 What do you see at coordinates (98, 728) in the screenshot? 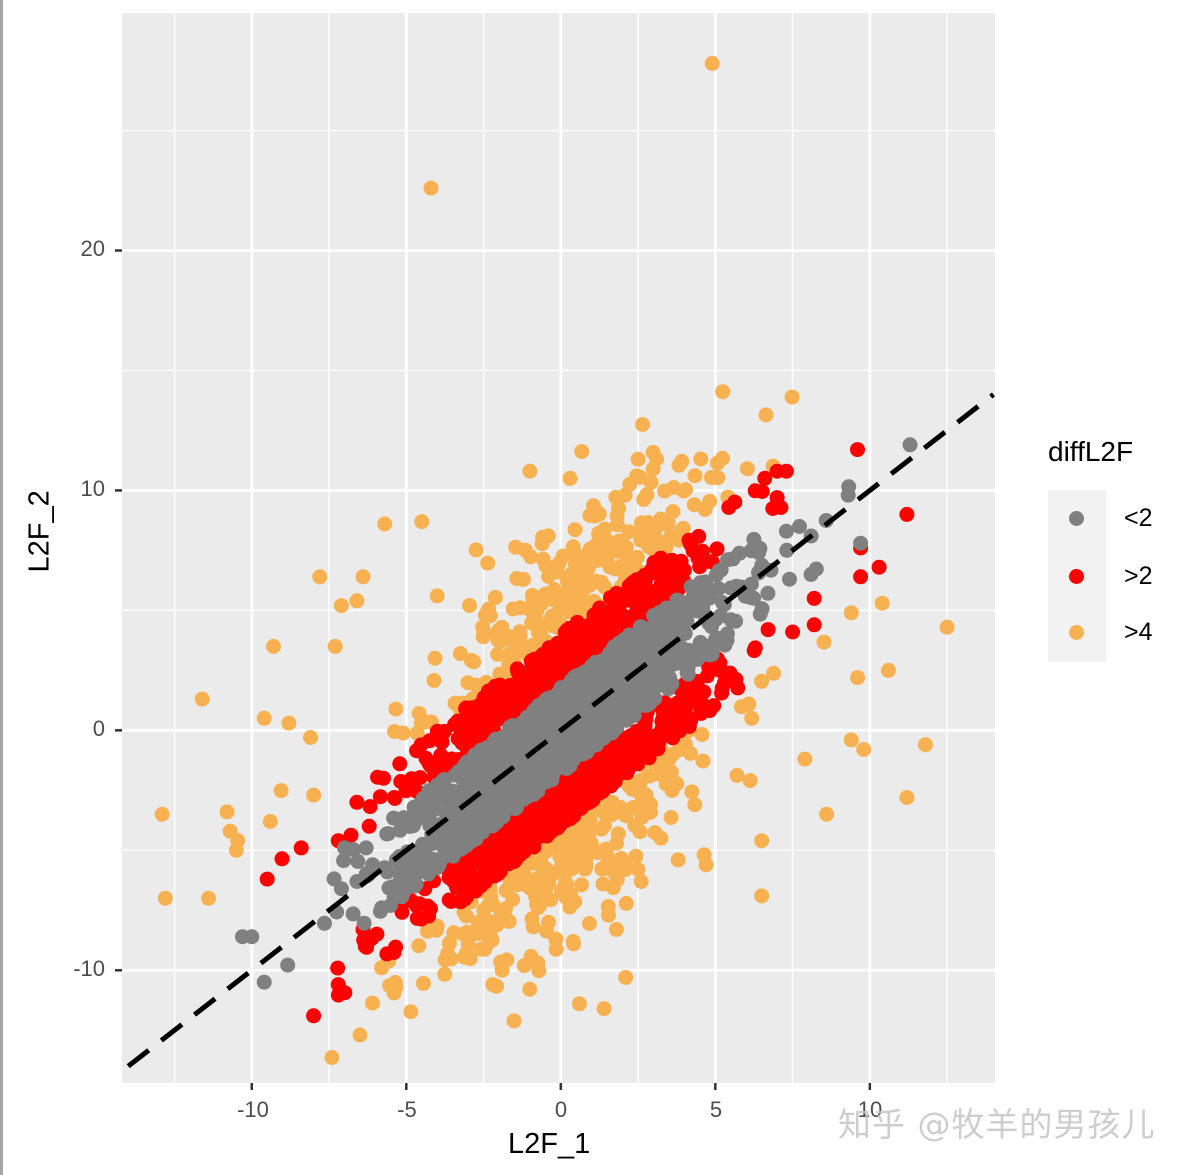
I see `y-tick-label: 0` at bounding box center [98, 728].